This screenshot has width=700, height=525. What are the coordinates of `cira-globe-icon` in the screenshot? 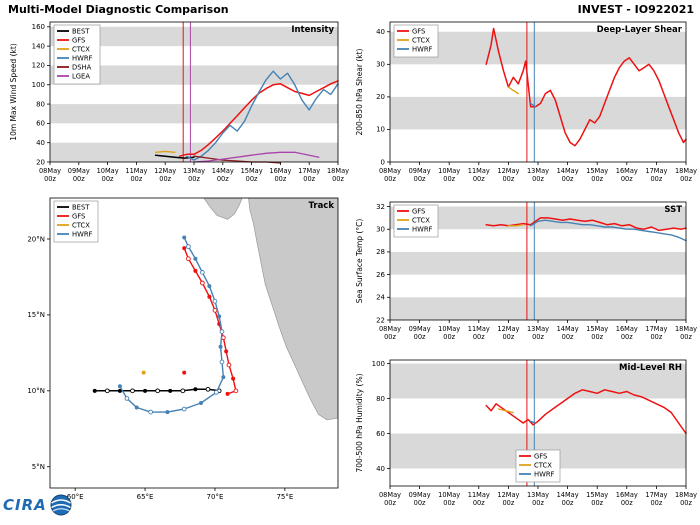 It's located at (61, 505).